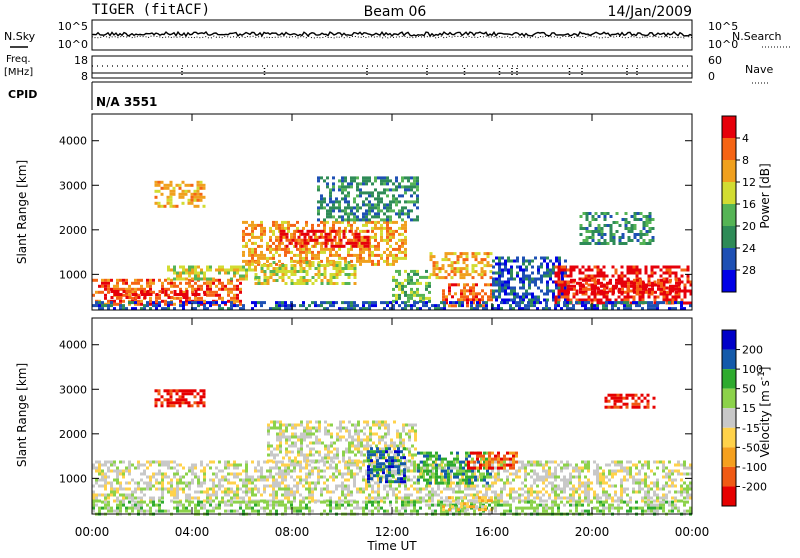  I want to click on cpid-strip: CPID N/A 3551, so click(350, 96).